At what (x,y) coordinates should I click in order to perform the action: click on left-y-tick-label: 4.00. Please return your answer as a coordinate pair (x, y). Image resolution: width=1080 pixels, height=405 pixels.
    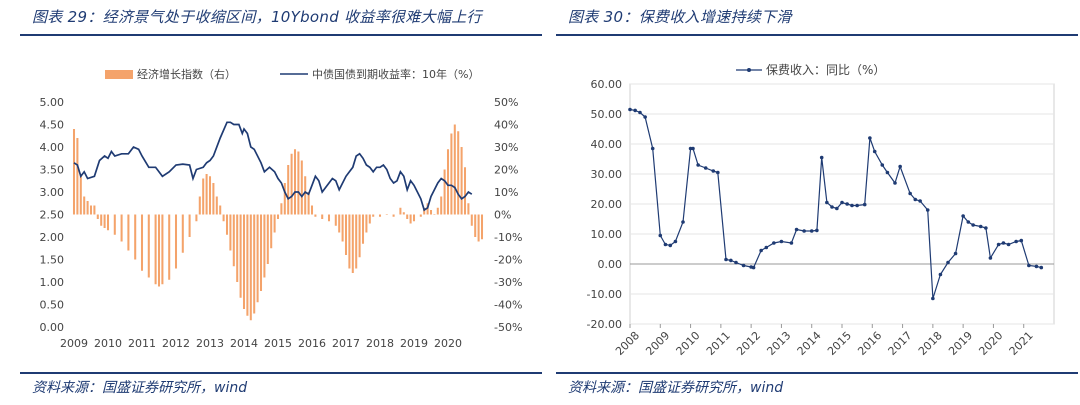
    Looking at the image, I should click on (52, 147).